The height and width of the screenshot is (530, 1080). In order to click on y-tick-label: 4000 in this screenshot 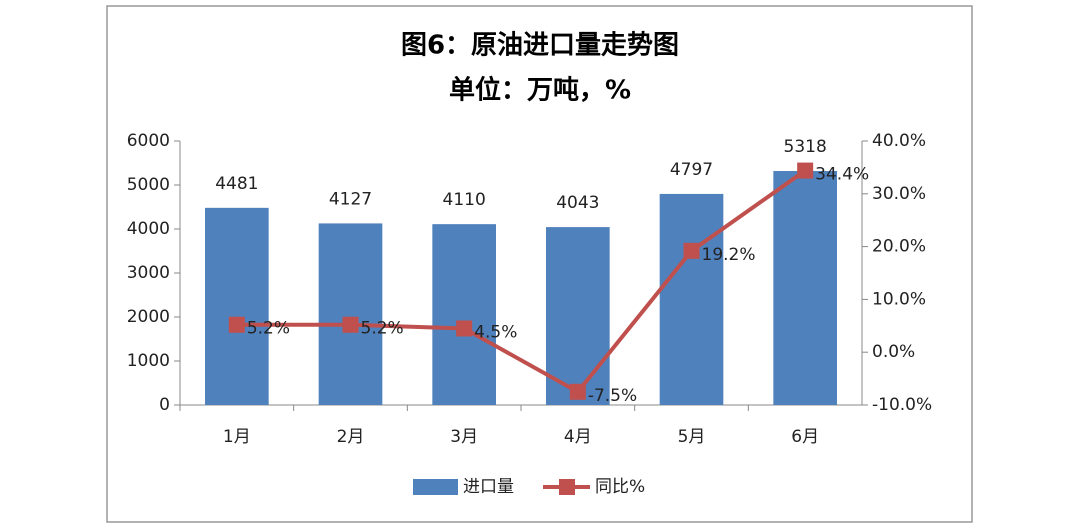, I will do `click(148, 229)`.